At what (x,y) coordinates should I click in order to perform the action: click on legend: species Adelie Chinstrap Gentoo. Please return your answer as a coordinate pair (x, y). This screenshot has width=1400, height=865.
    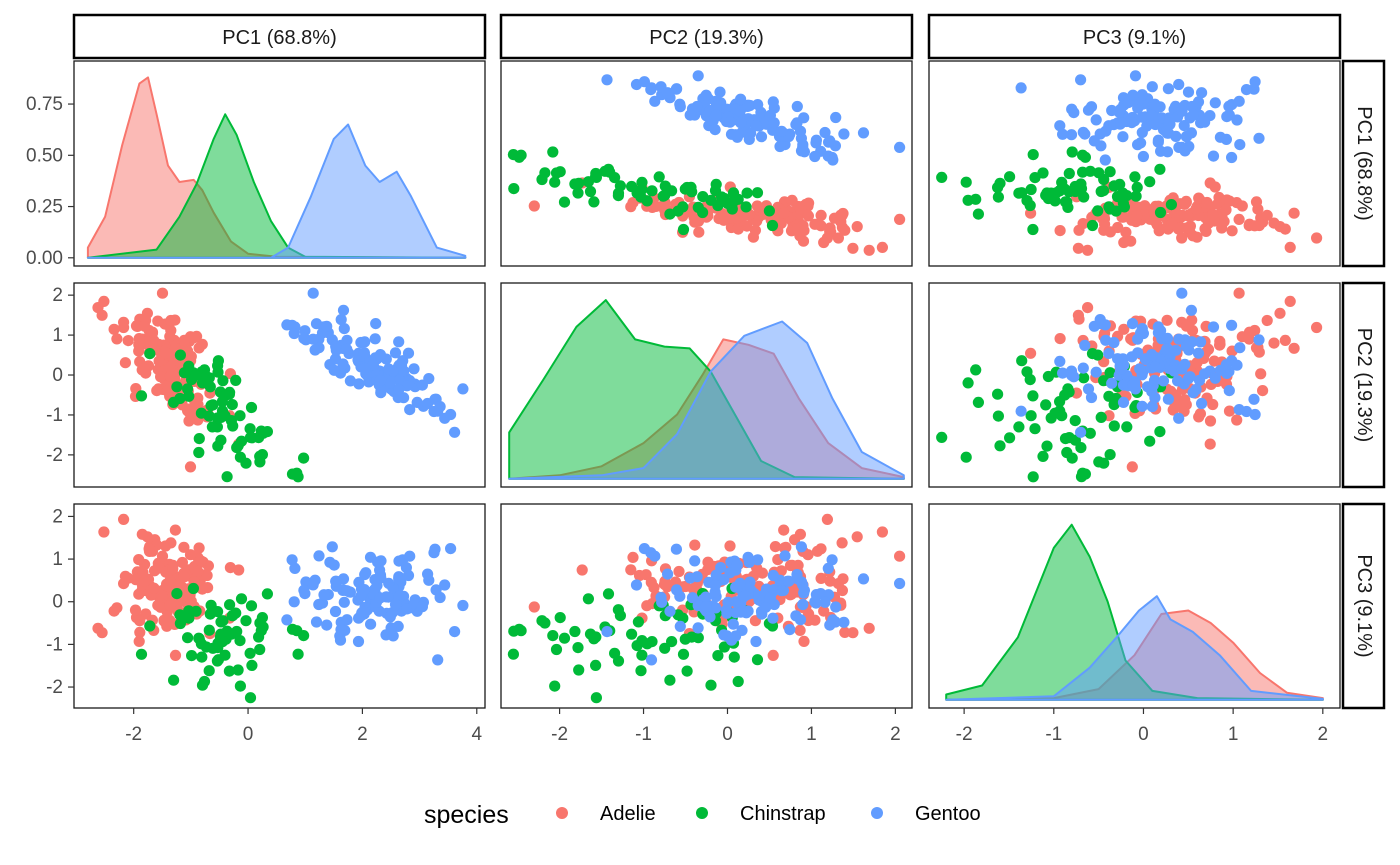
    Looking at the image, I should click on (702, 815).